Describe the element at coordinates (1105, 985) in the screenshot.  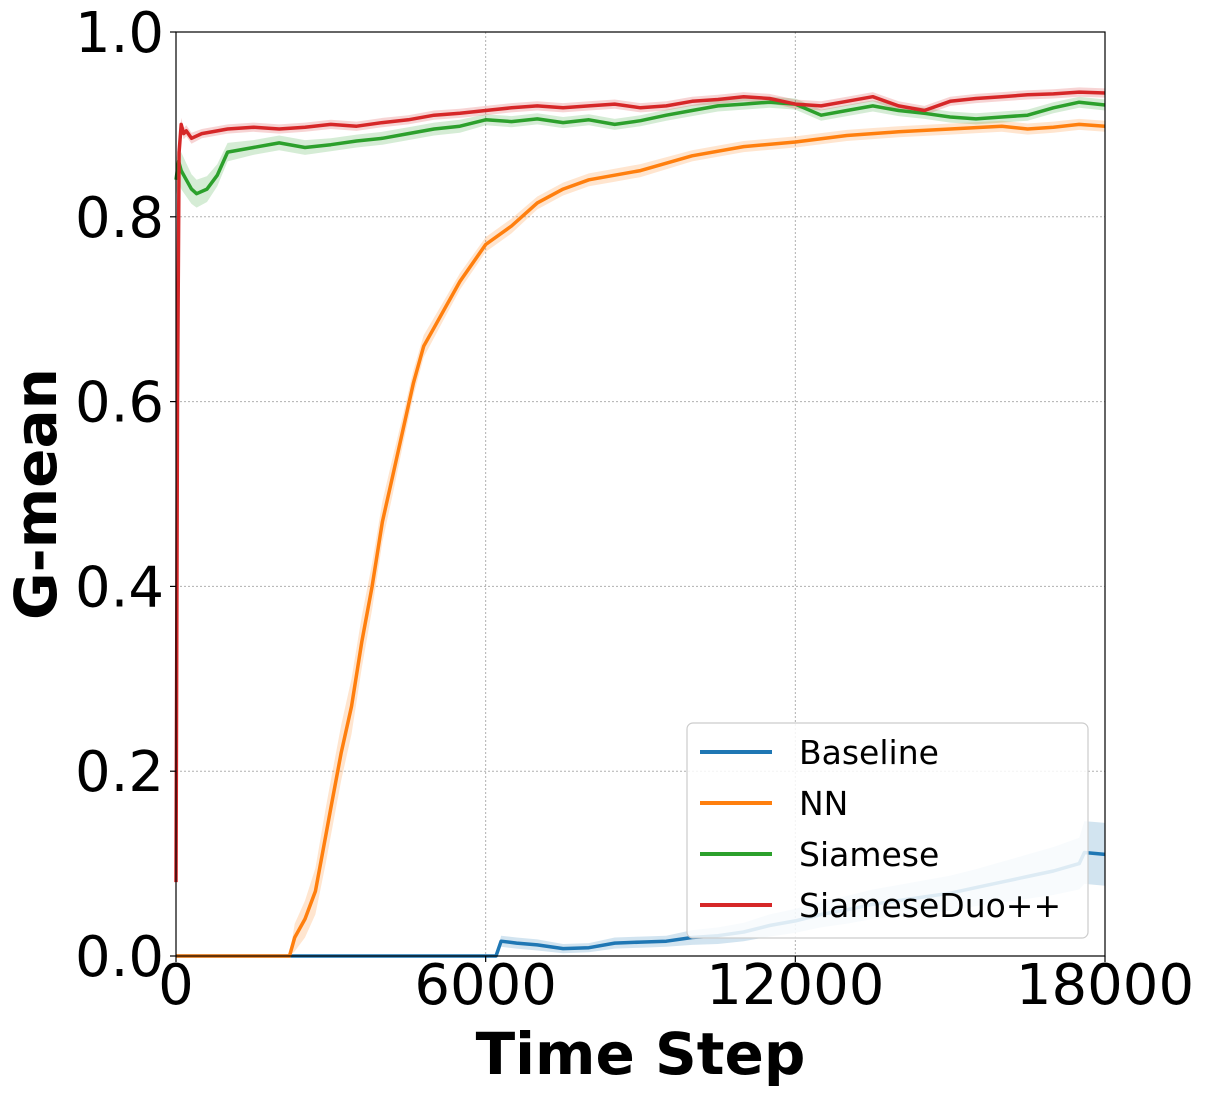
I see `x-tick-label: 18000` at that location.